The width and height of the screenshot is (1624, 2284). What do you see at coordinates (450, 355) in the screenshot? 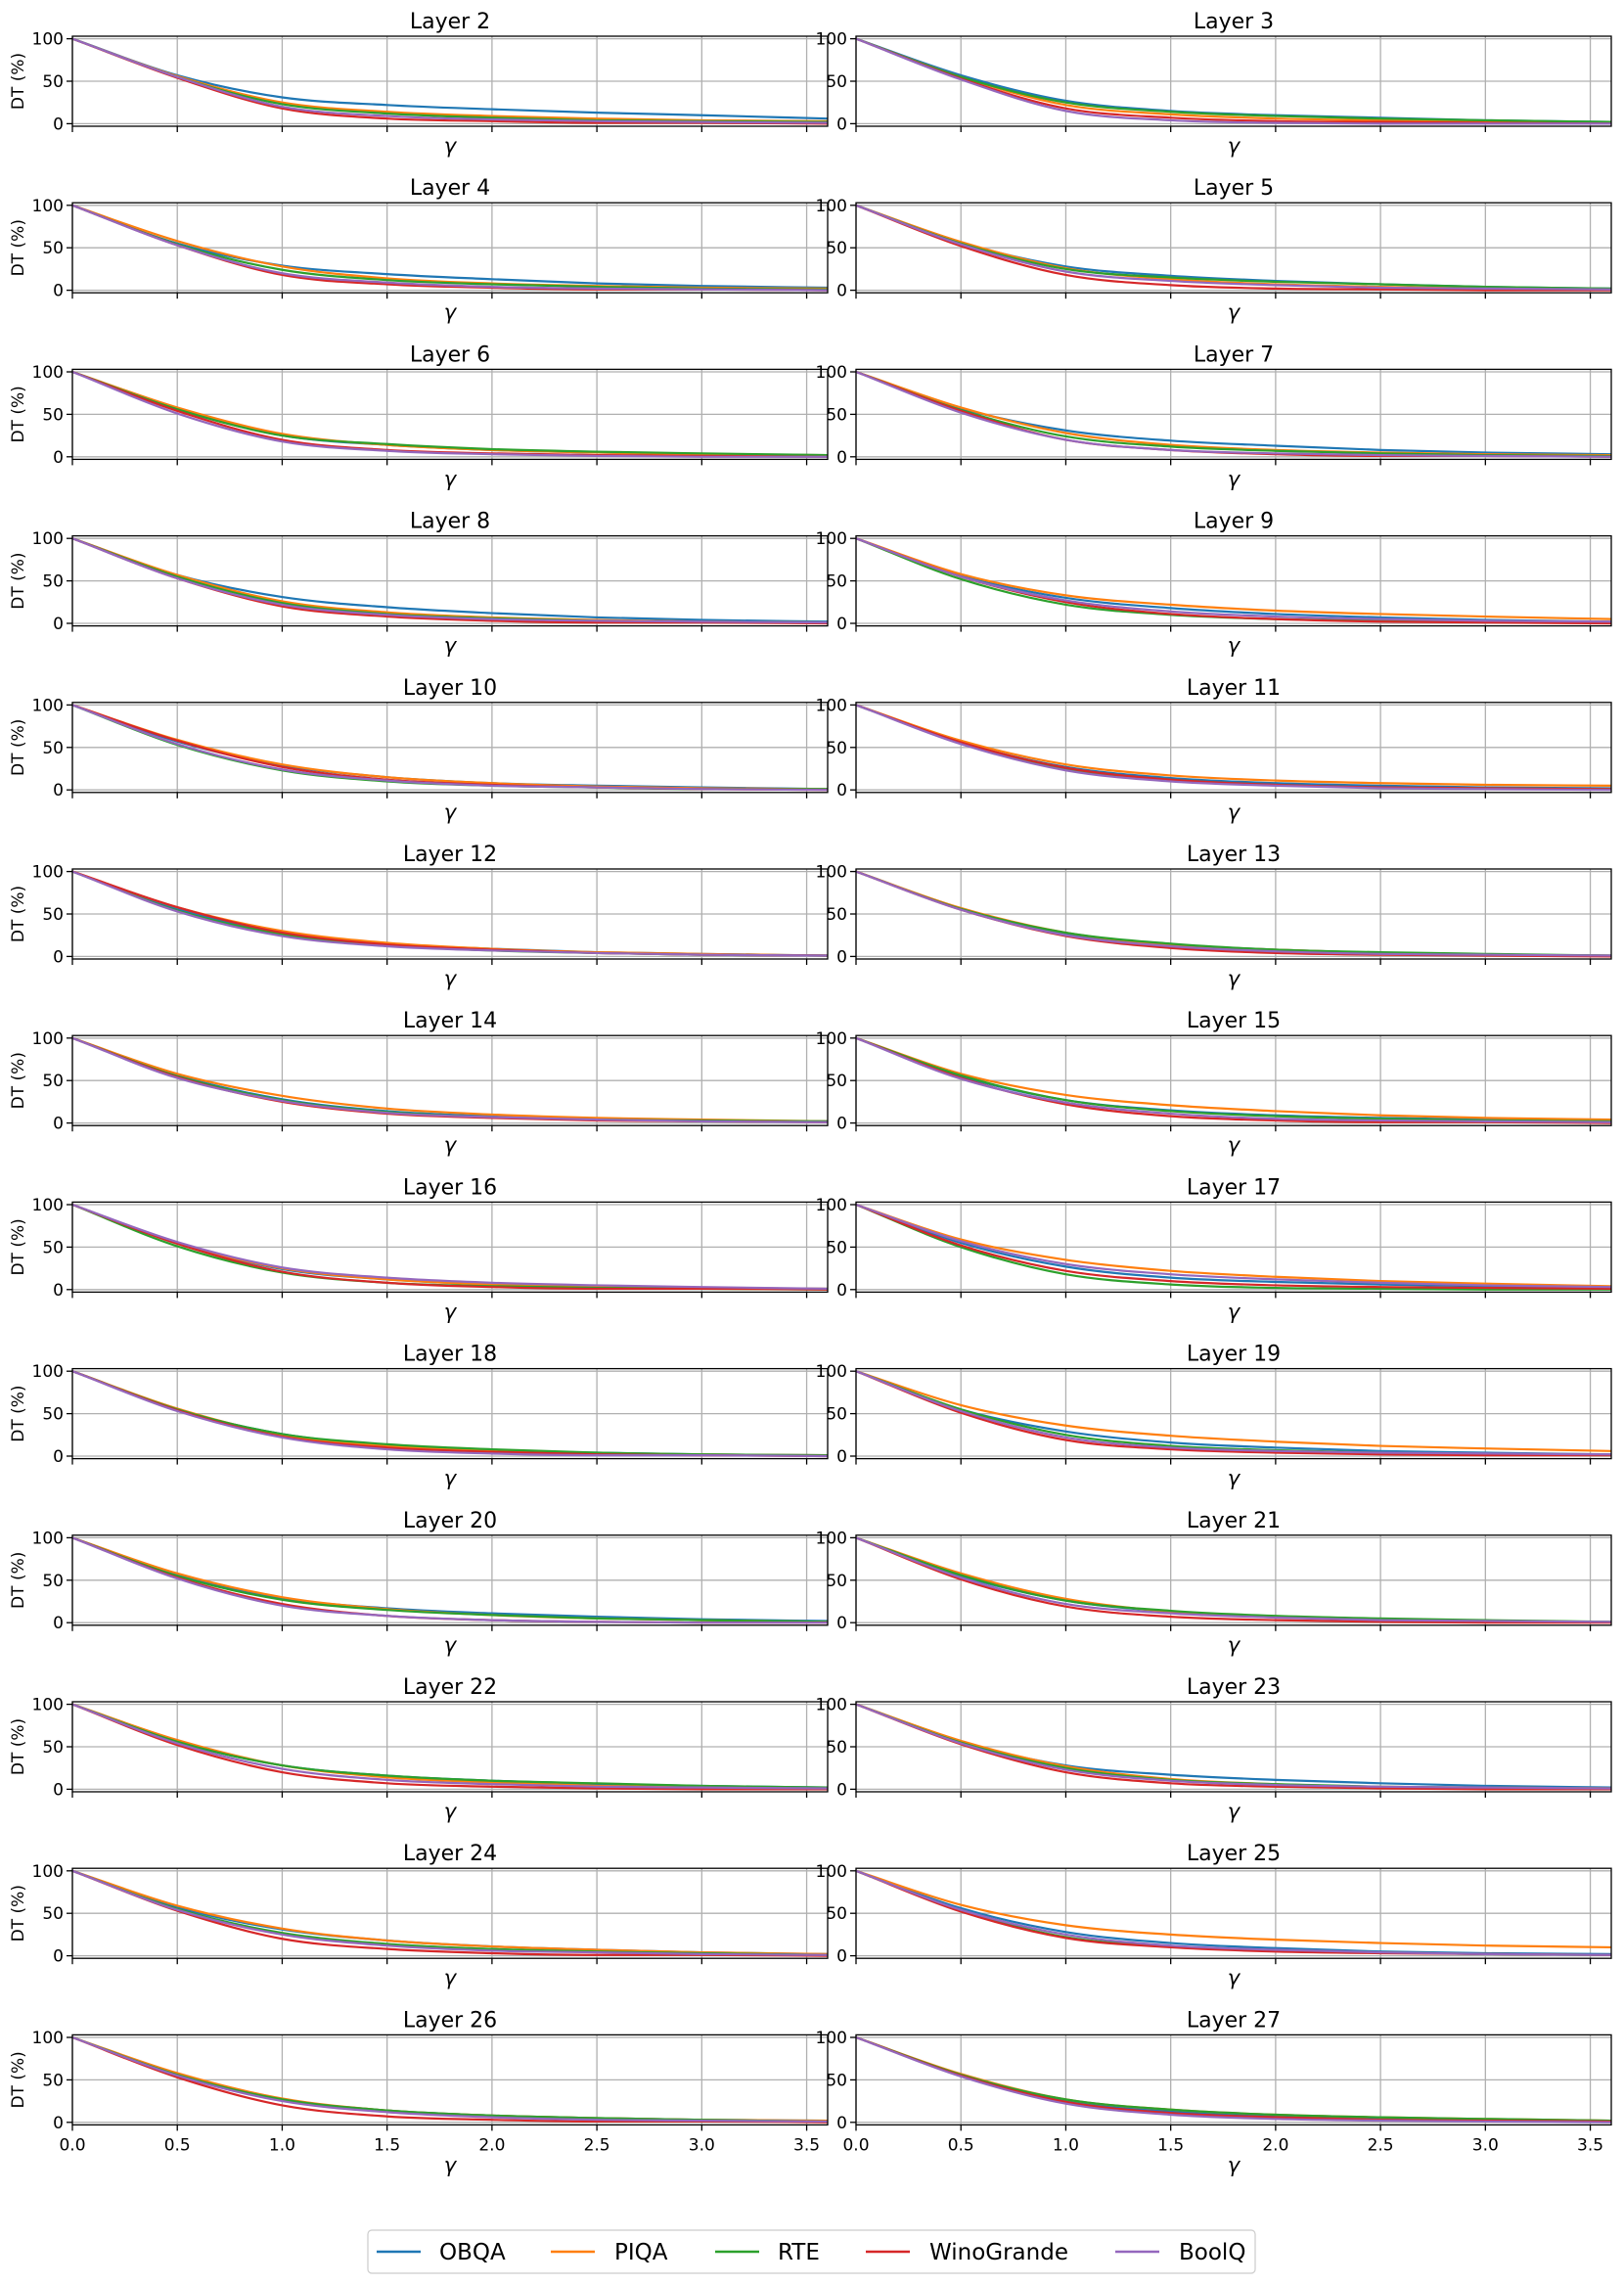
I see `subplot-title: Layer 6` at bounding box center [450, 355].